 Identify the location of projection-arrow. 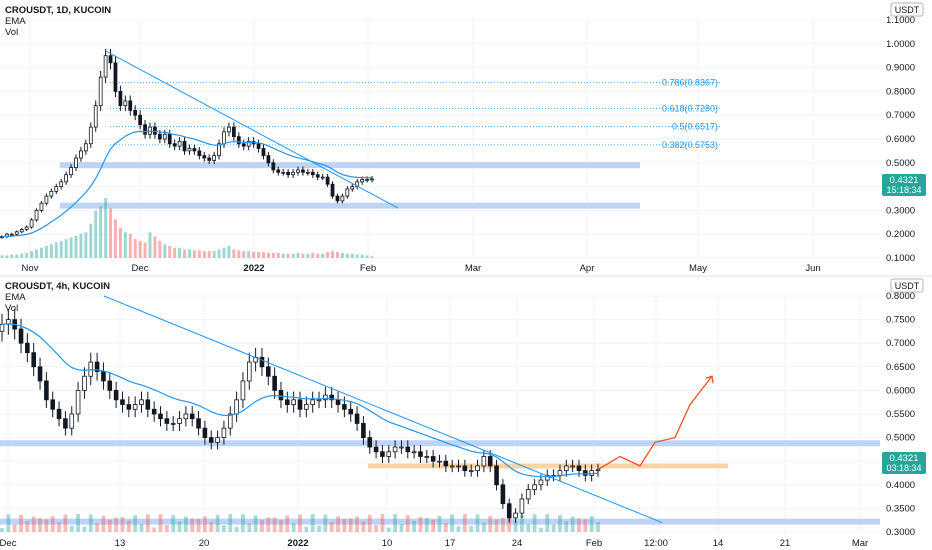
(655, 423).